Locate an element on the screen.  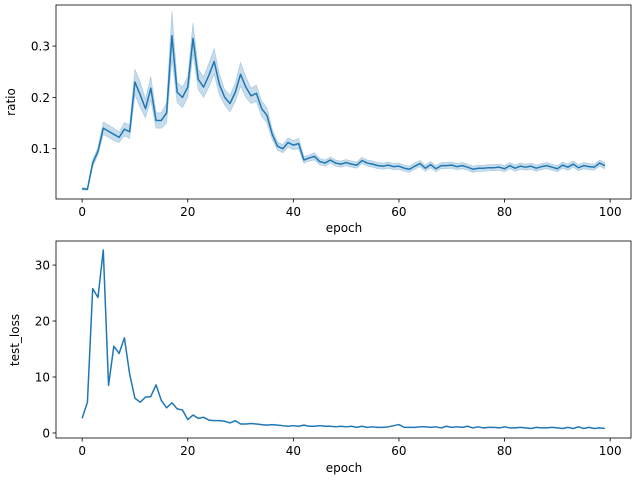
test-loss-x-ticks: 0 20 40 60 80 100 is located at coordinates (350, 448).